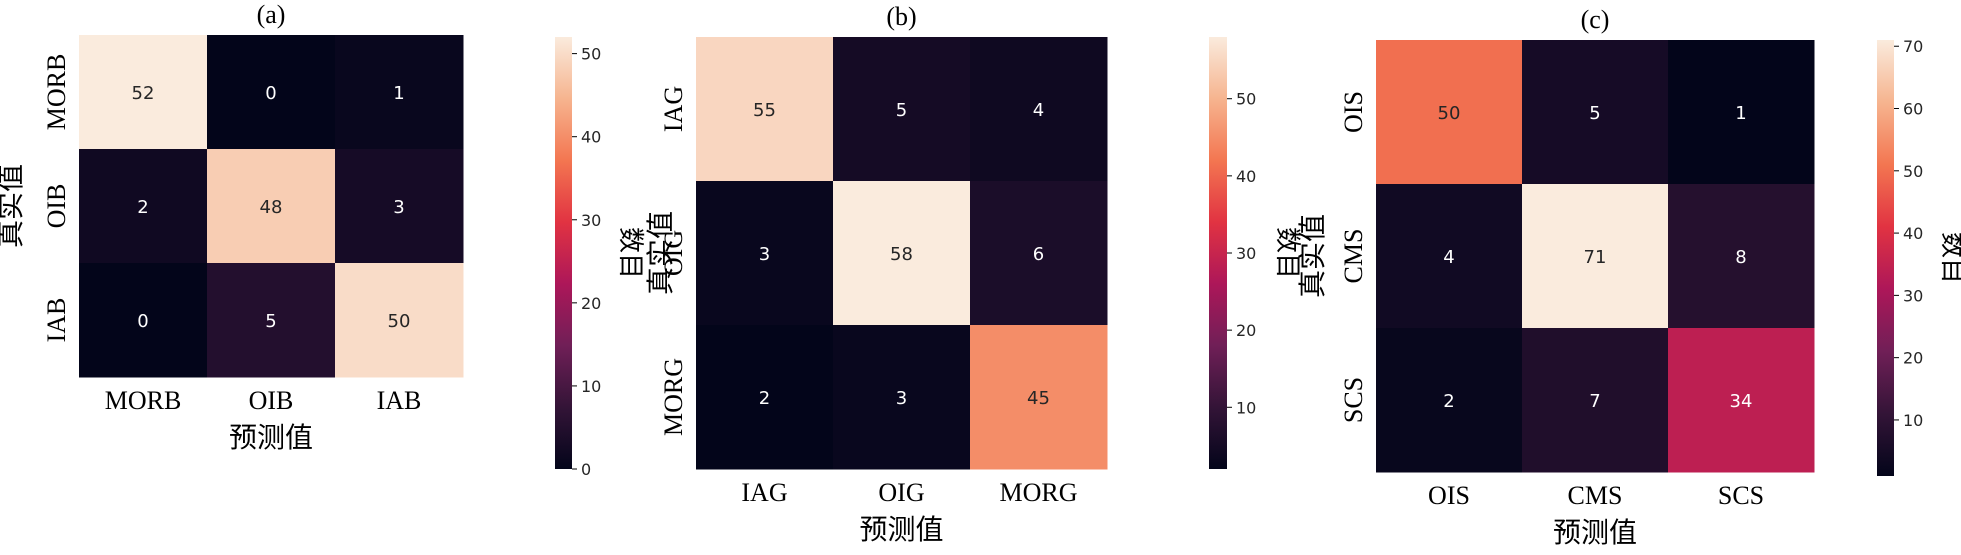 Image resolution: width=1961 pixels, height=555 pixels. I want to click on x-tick-label: IAG, so click(764, 492).